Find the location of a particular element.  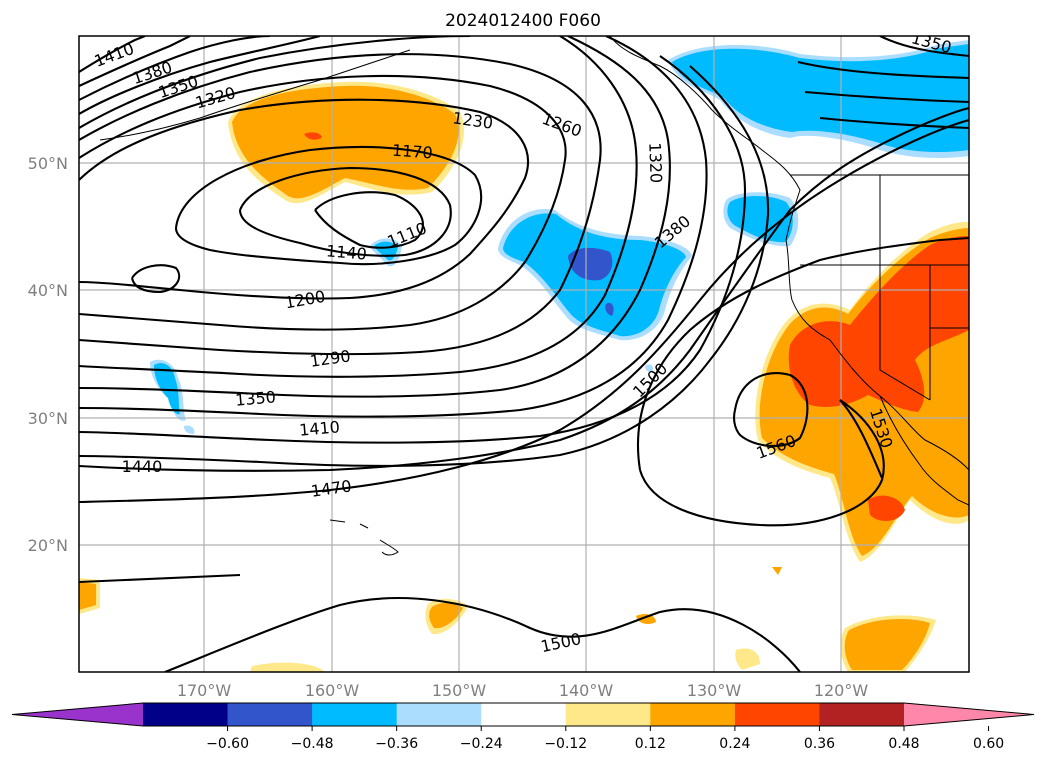

pos-region-west-edge-core is located at coordinates (87, 596).